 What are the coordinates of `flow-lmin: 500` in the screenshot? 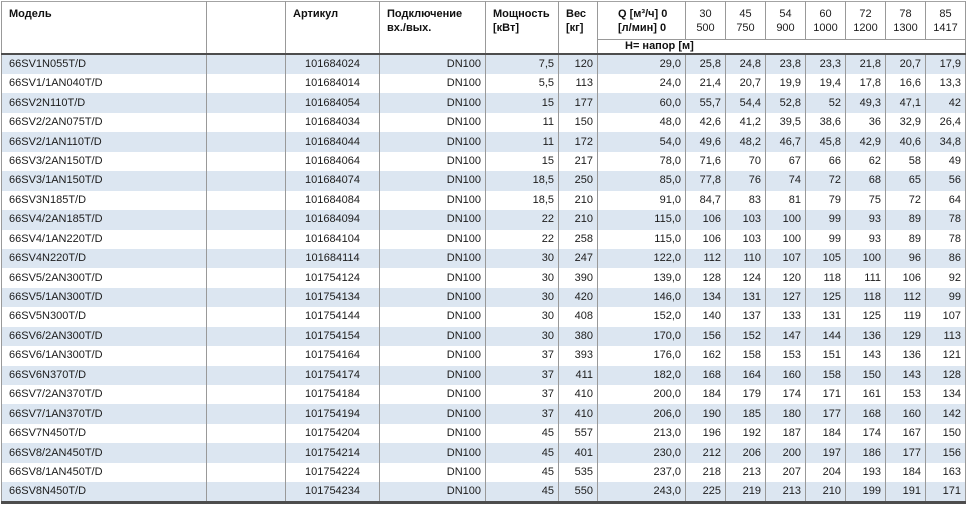 It's located at (705, 28).